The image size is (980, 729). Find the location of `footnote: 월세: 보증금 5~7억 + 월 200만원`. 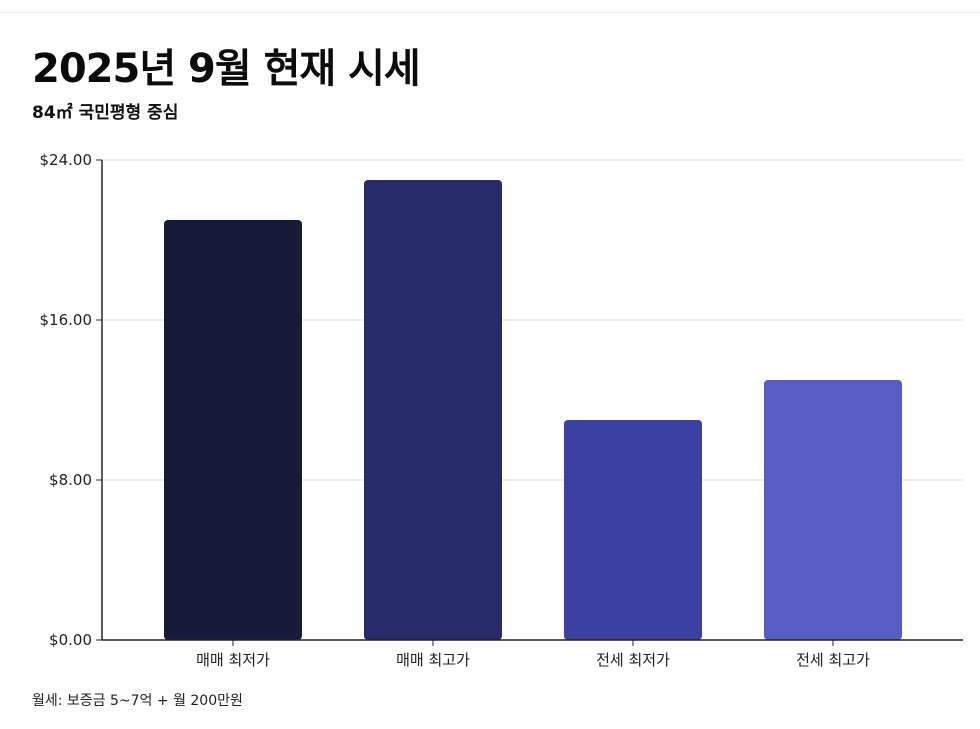

footnote: 월세: 보증금 5~7억 + 월 200만원 is located at coordinates (137, 701).